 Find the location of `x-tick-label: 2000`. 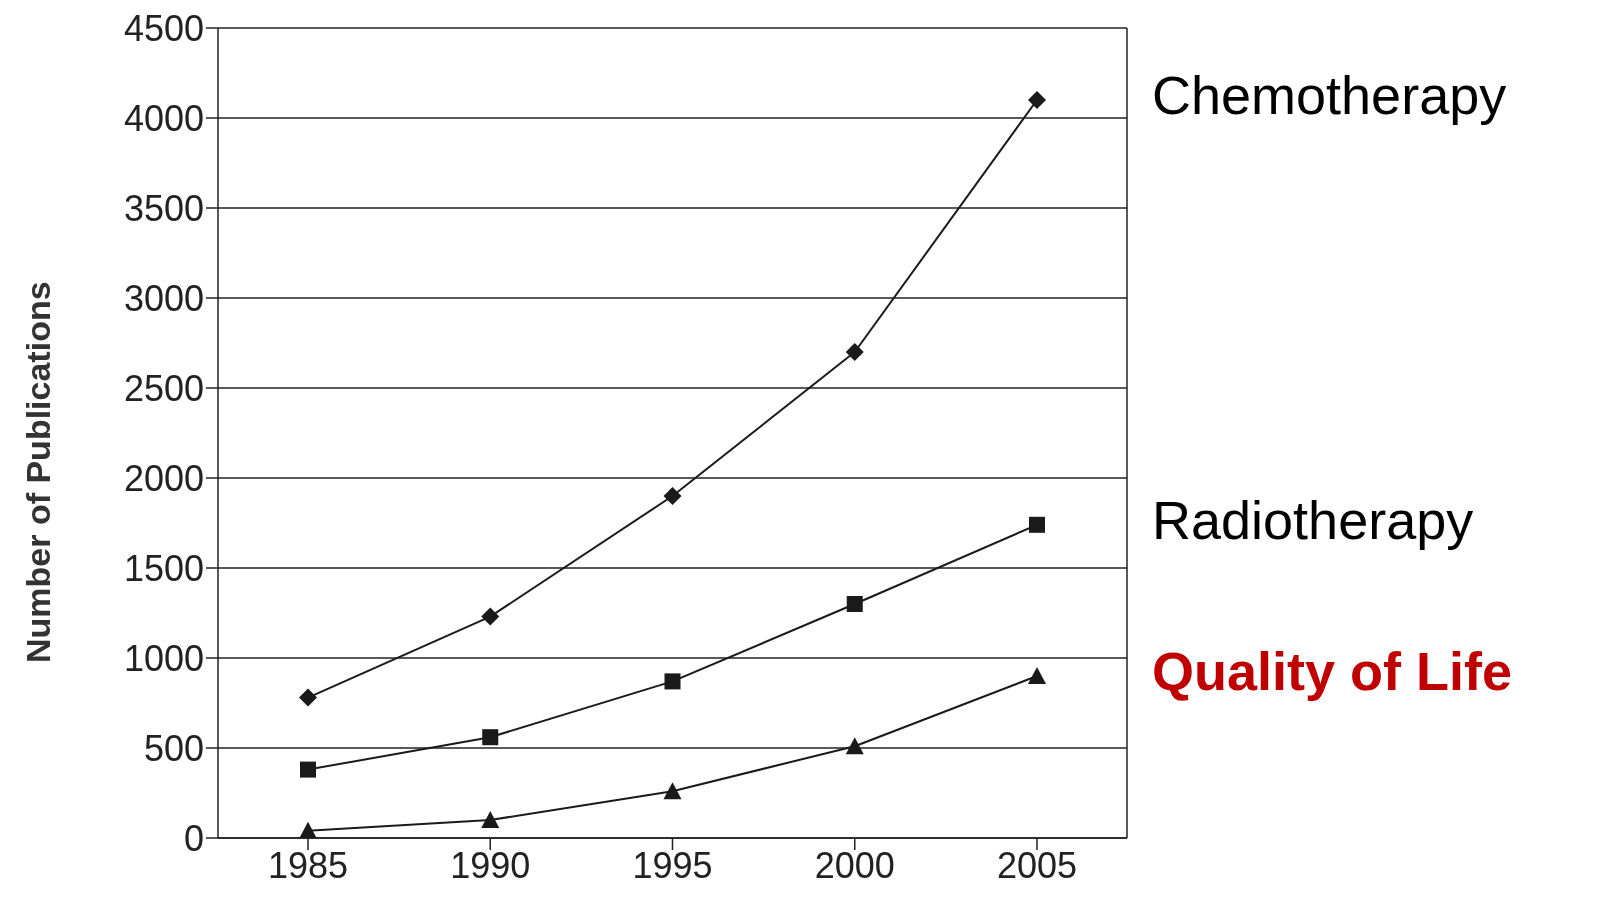

x-tick-label: 2000 is located at coordinates (854, 865).